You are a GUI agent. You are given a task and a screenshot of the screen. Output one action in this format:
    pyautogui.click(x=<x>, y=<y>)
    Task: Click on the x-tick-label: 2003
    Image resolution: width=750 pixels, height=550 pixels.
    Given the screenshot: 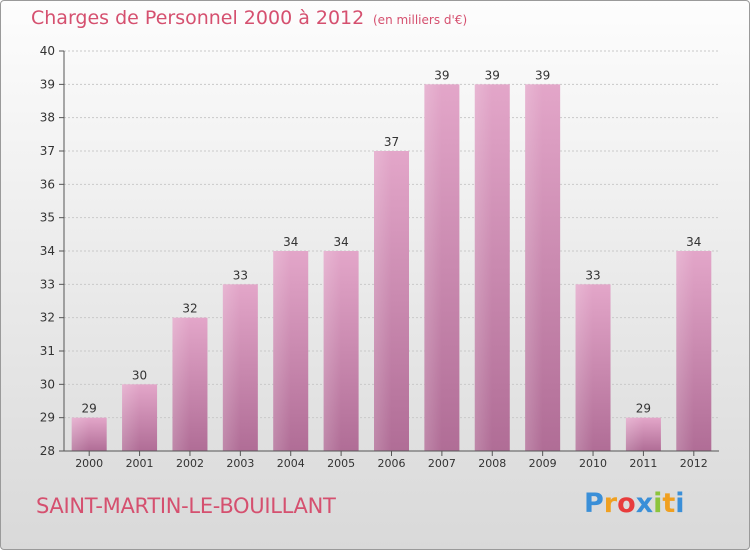 What is the action you would take?
    pyautogui.click(x=240, y=463)
    